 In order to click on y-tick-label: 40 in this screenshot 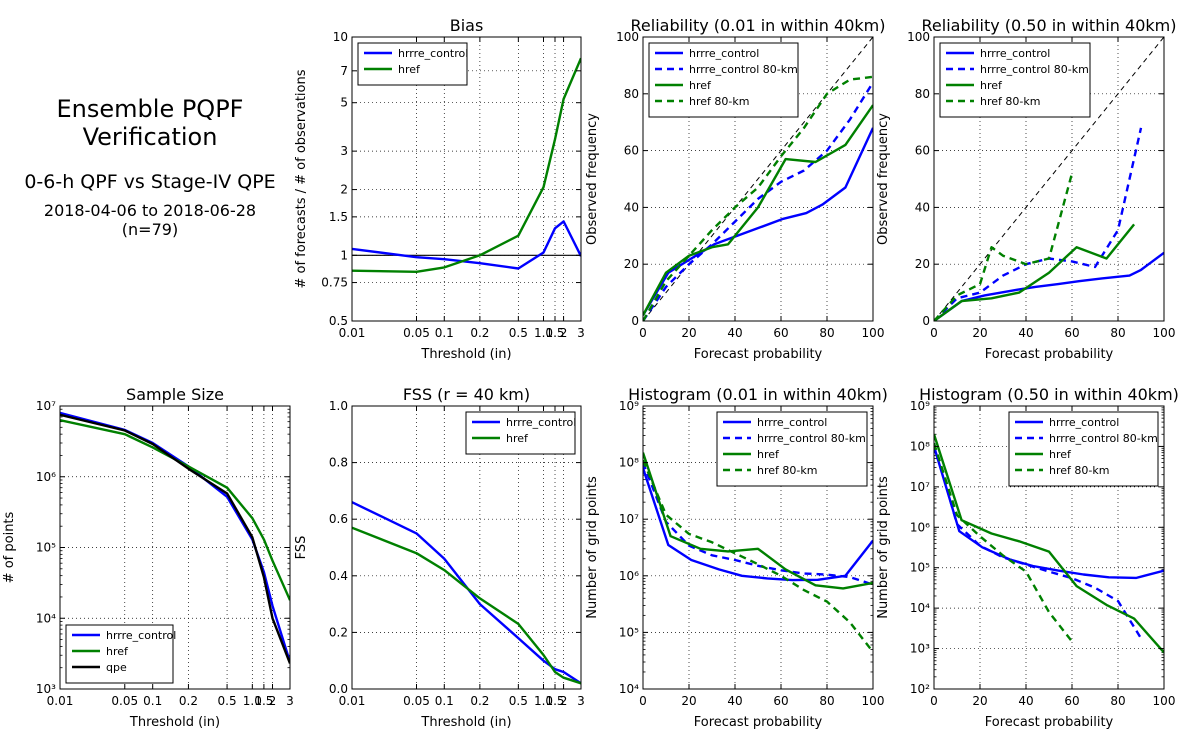, I will do `click(631, 207)`.